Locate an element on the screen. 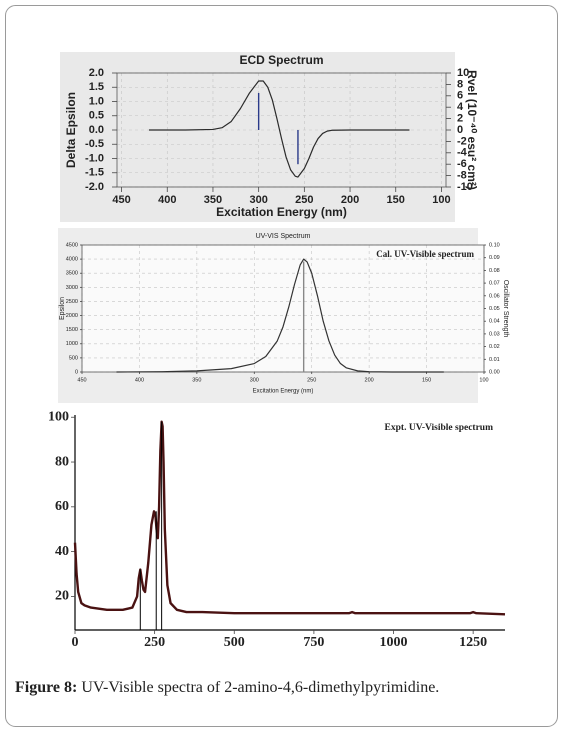 The height and width of the screenshot is (733, 564). y2-tick-label: 10 is located at coordinates (463, 73).